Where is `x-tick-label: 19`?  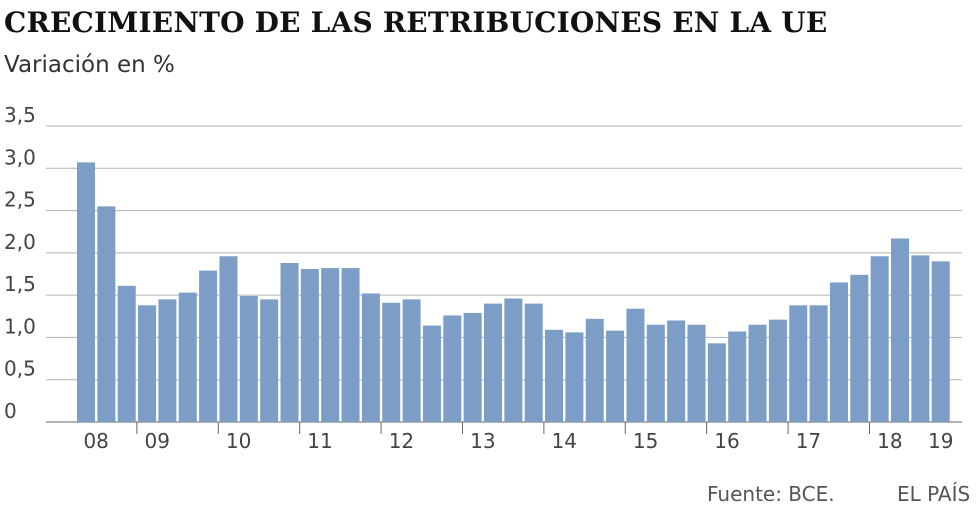
x-tick-label: 19 is located at coordinates (940, 441).